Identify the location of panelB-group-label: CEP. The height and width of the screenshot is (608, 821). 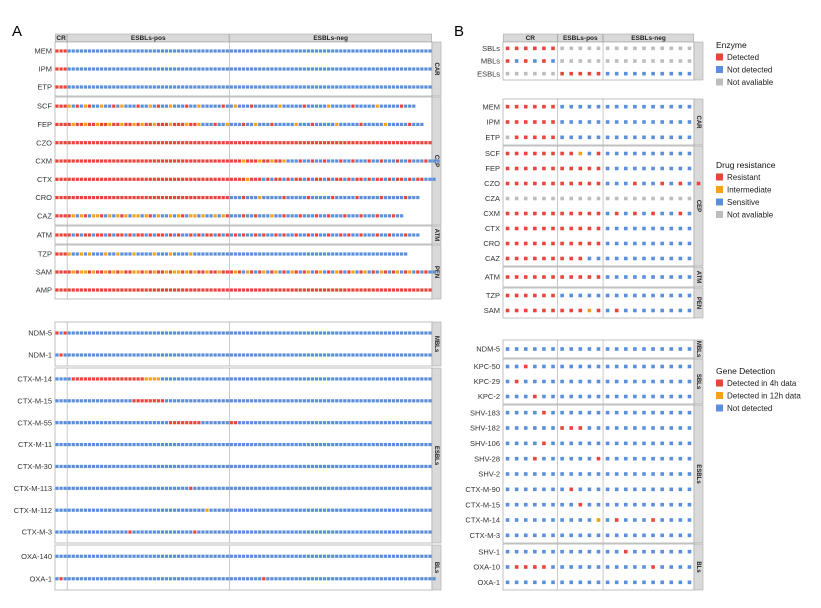
(698, 206).